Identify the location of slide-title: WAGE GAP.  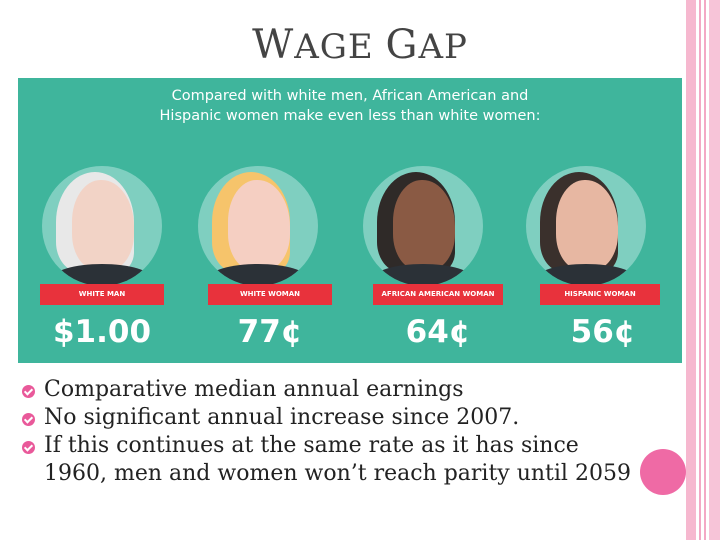
(360, 45).